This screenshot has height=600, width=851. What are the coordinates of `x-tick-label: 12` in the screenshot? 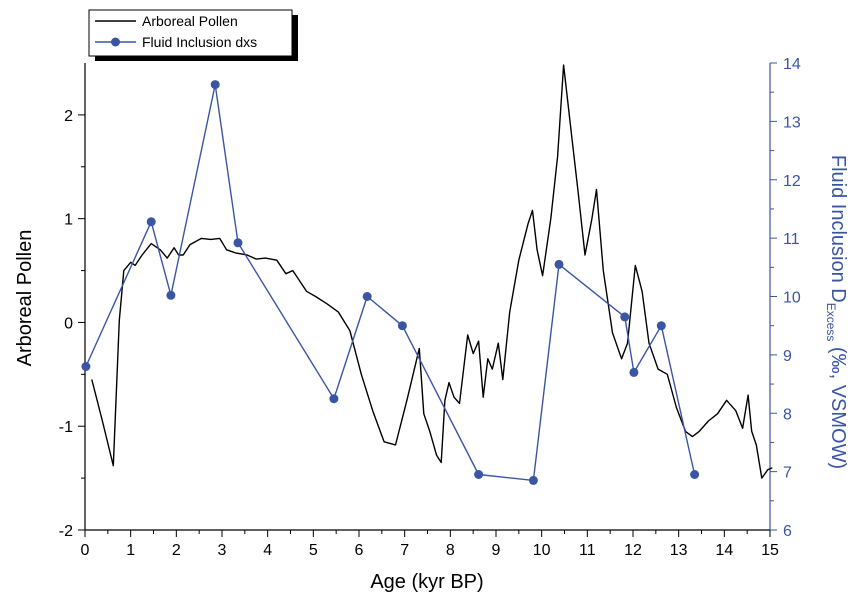 It's located at (633, 550).